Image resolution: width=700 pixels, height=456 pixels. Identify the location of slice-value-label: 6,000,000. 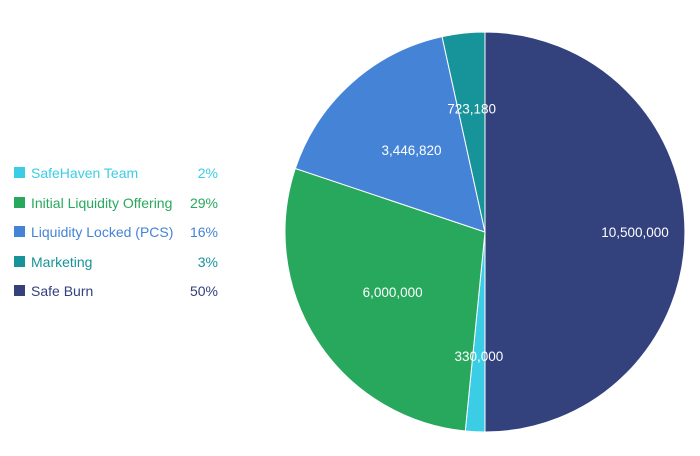
(393, 292).